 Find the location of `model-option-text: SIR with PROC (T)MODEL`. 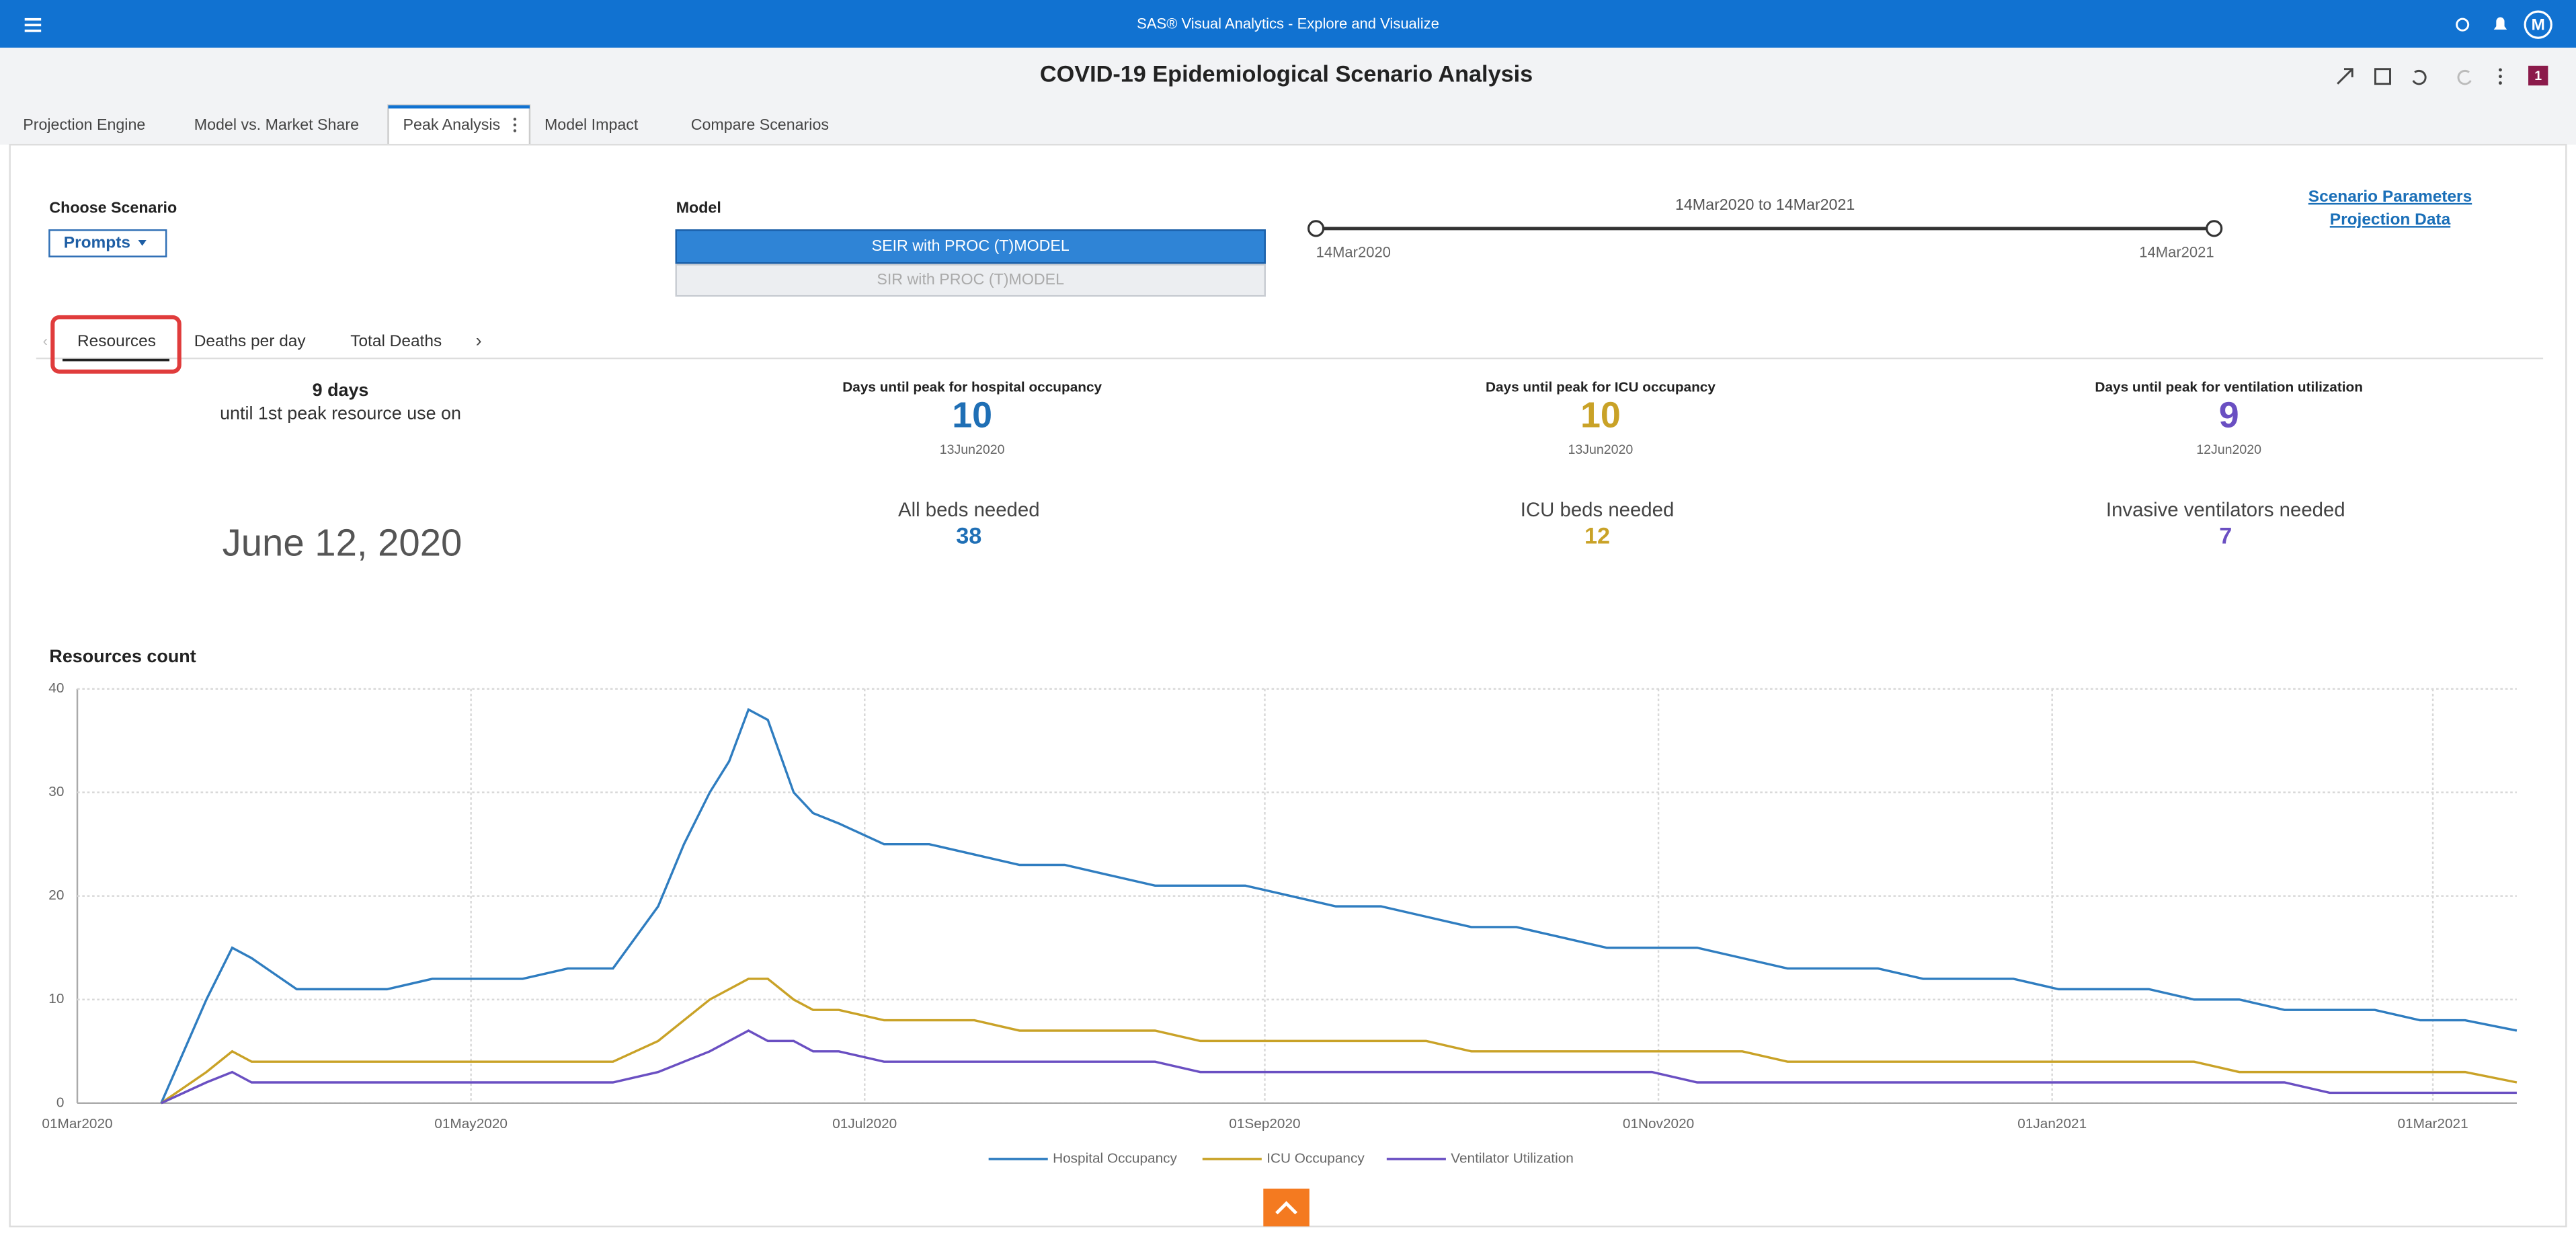

model-option-text: SIR with PROC (T)MODEL is located at coordinates (970, 279).